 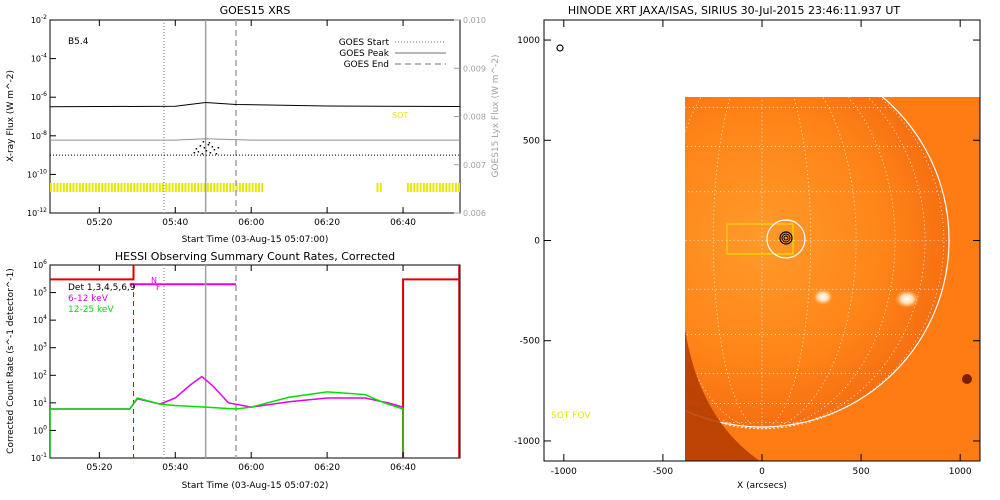 What do you see at coordinates (400, 115) in the screenshot?
I see `goes-sot-label: SOT` at bounding box center [400, 115].